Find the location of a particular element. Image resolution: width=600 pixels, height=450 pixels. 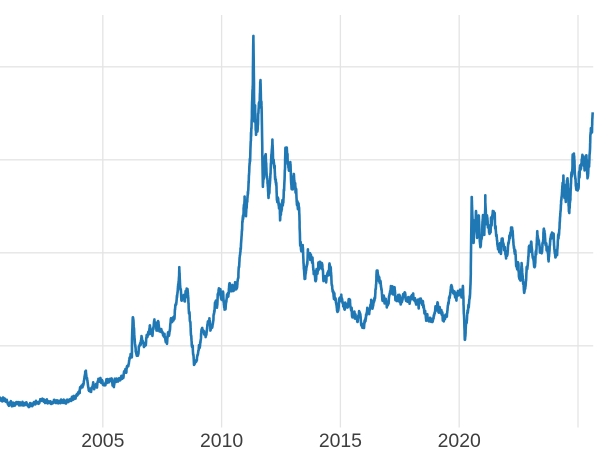

svg-text: 2010 is located at coordinates (221, 440).